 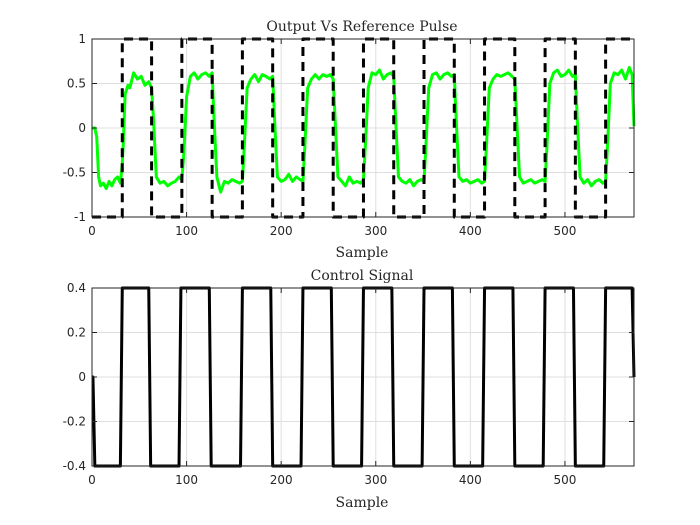 I want to click on y-tick-label: 1, so click(x=82, y=39).